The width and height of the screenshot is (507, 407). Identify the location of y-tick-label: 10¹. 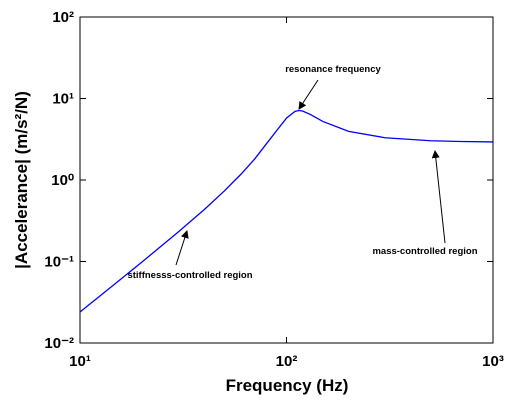
(63, 99).